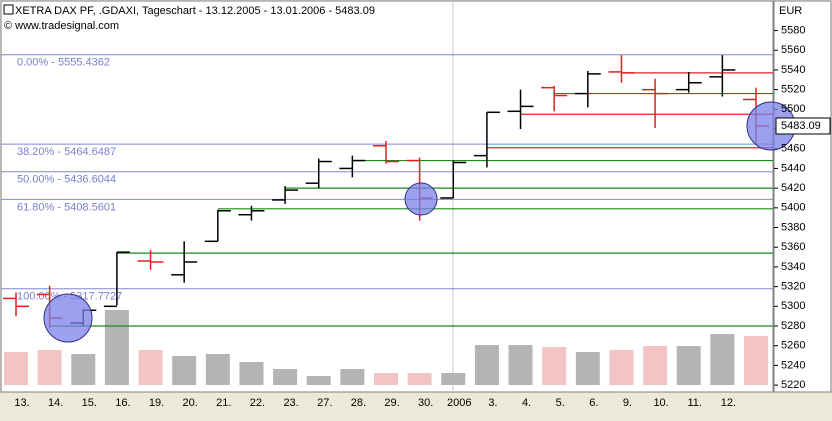  Describe the element at coordinates (793, 70) in the screenshot. I see `y-tick-label: 5540` at that location.